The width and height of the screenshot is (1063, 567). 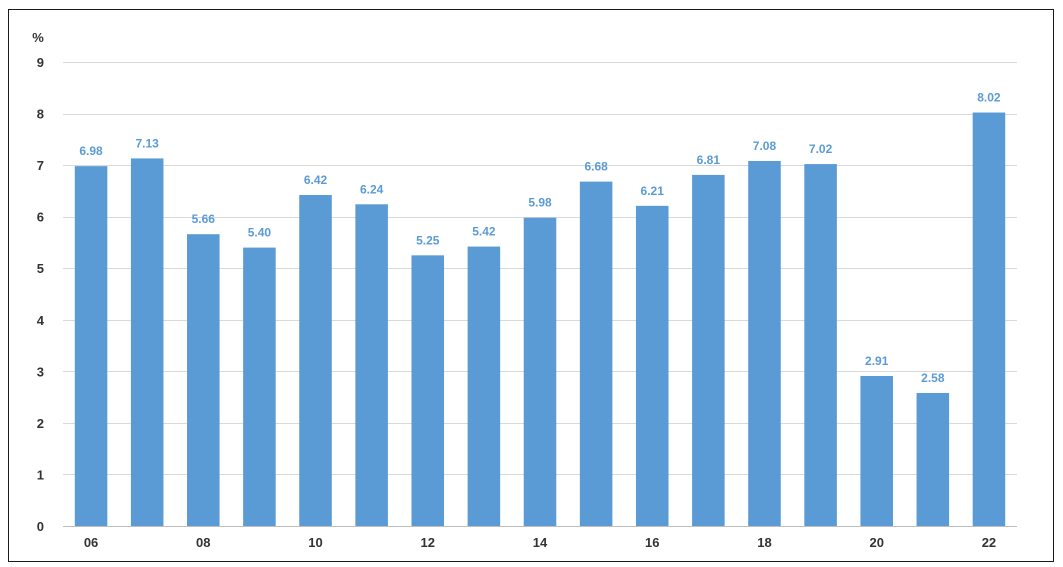 What do you see at coordinates (372, 189) in the screenshot?
I see `data-label: 6.24` at bounding box center [372, 189].